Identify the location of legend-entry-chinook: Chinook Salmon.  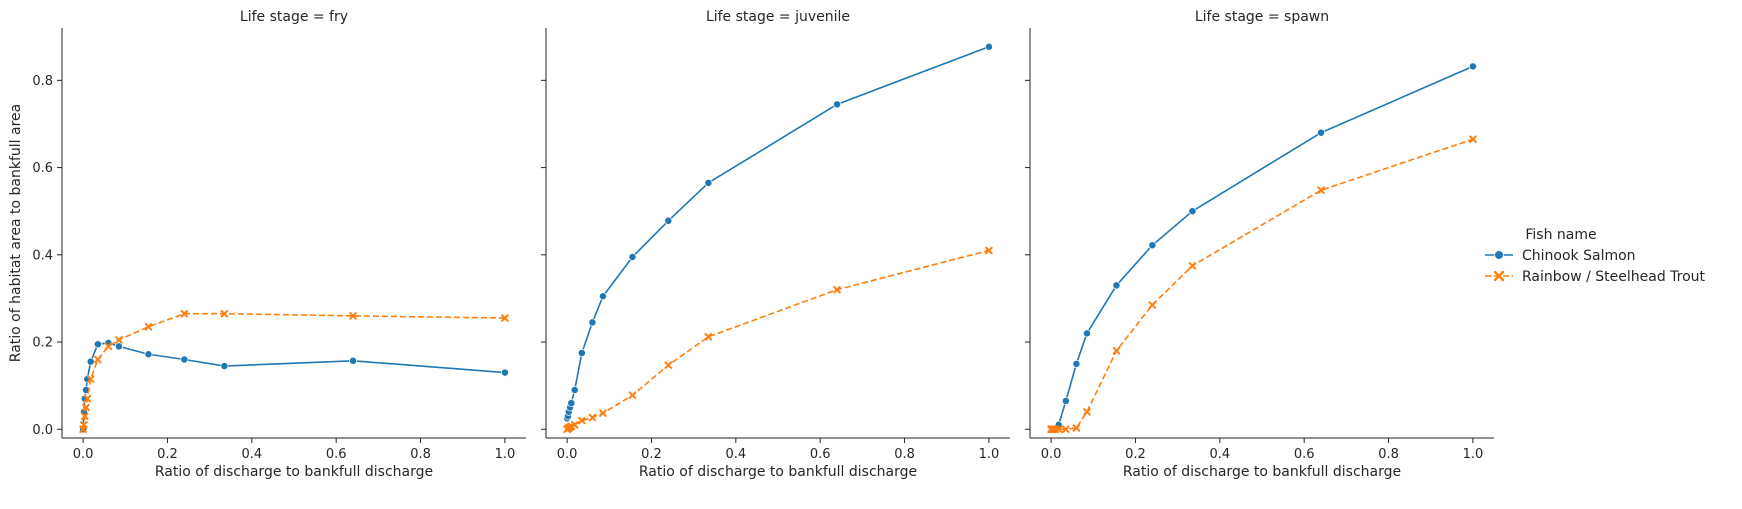
(1560, 256).